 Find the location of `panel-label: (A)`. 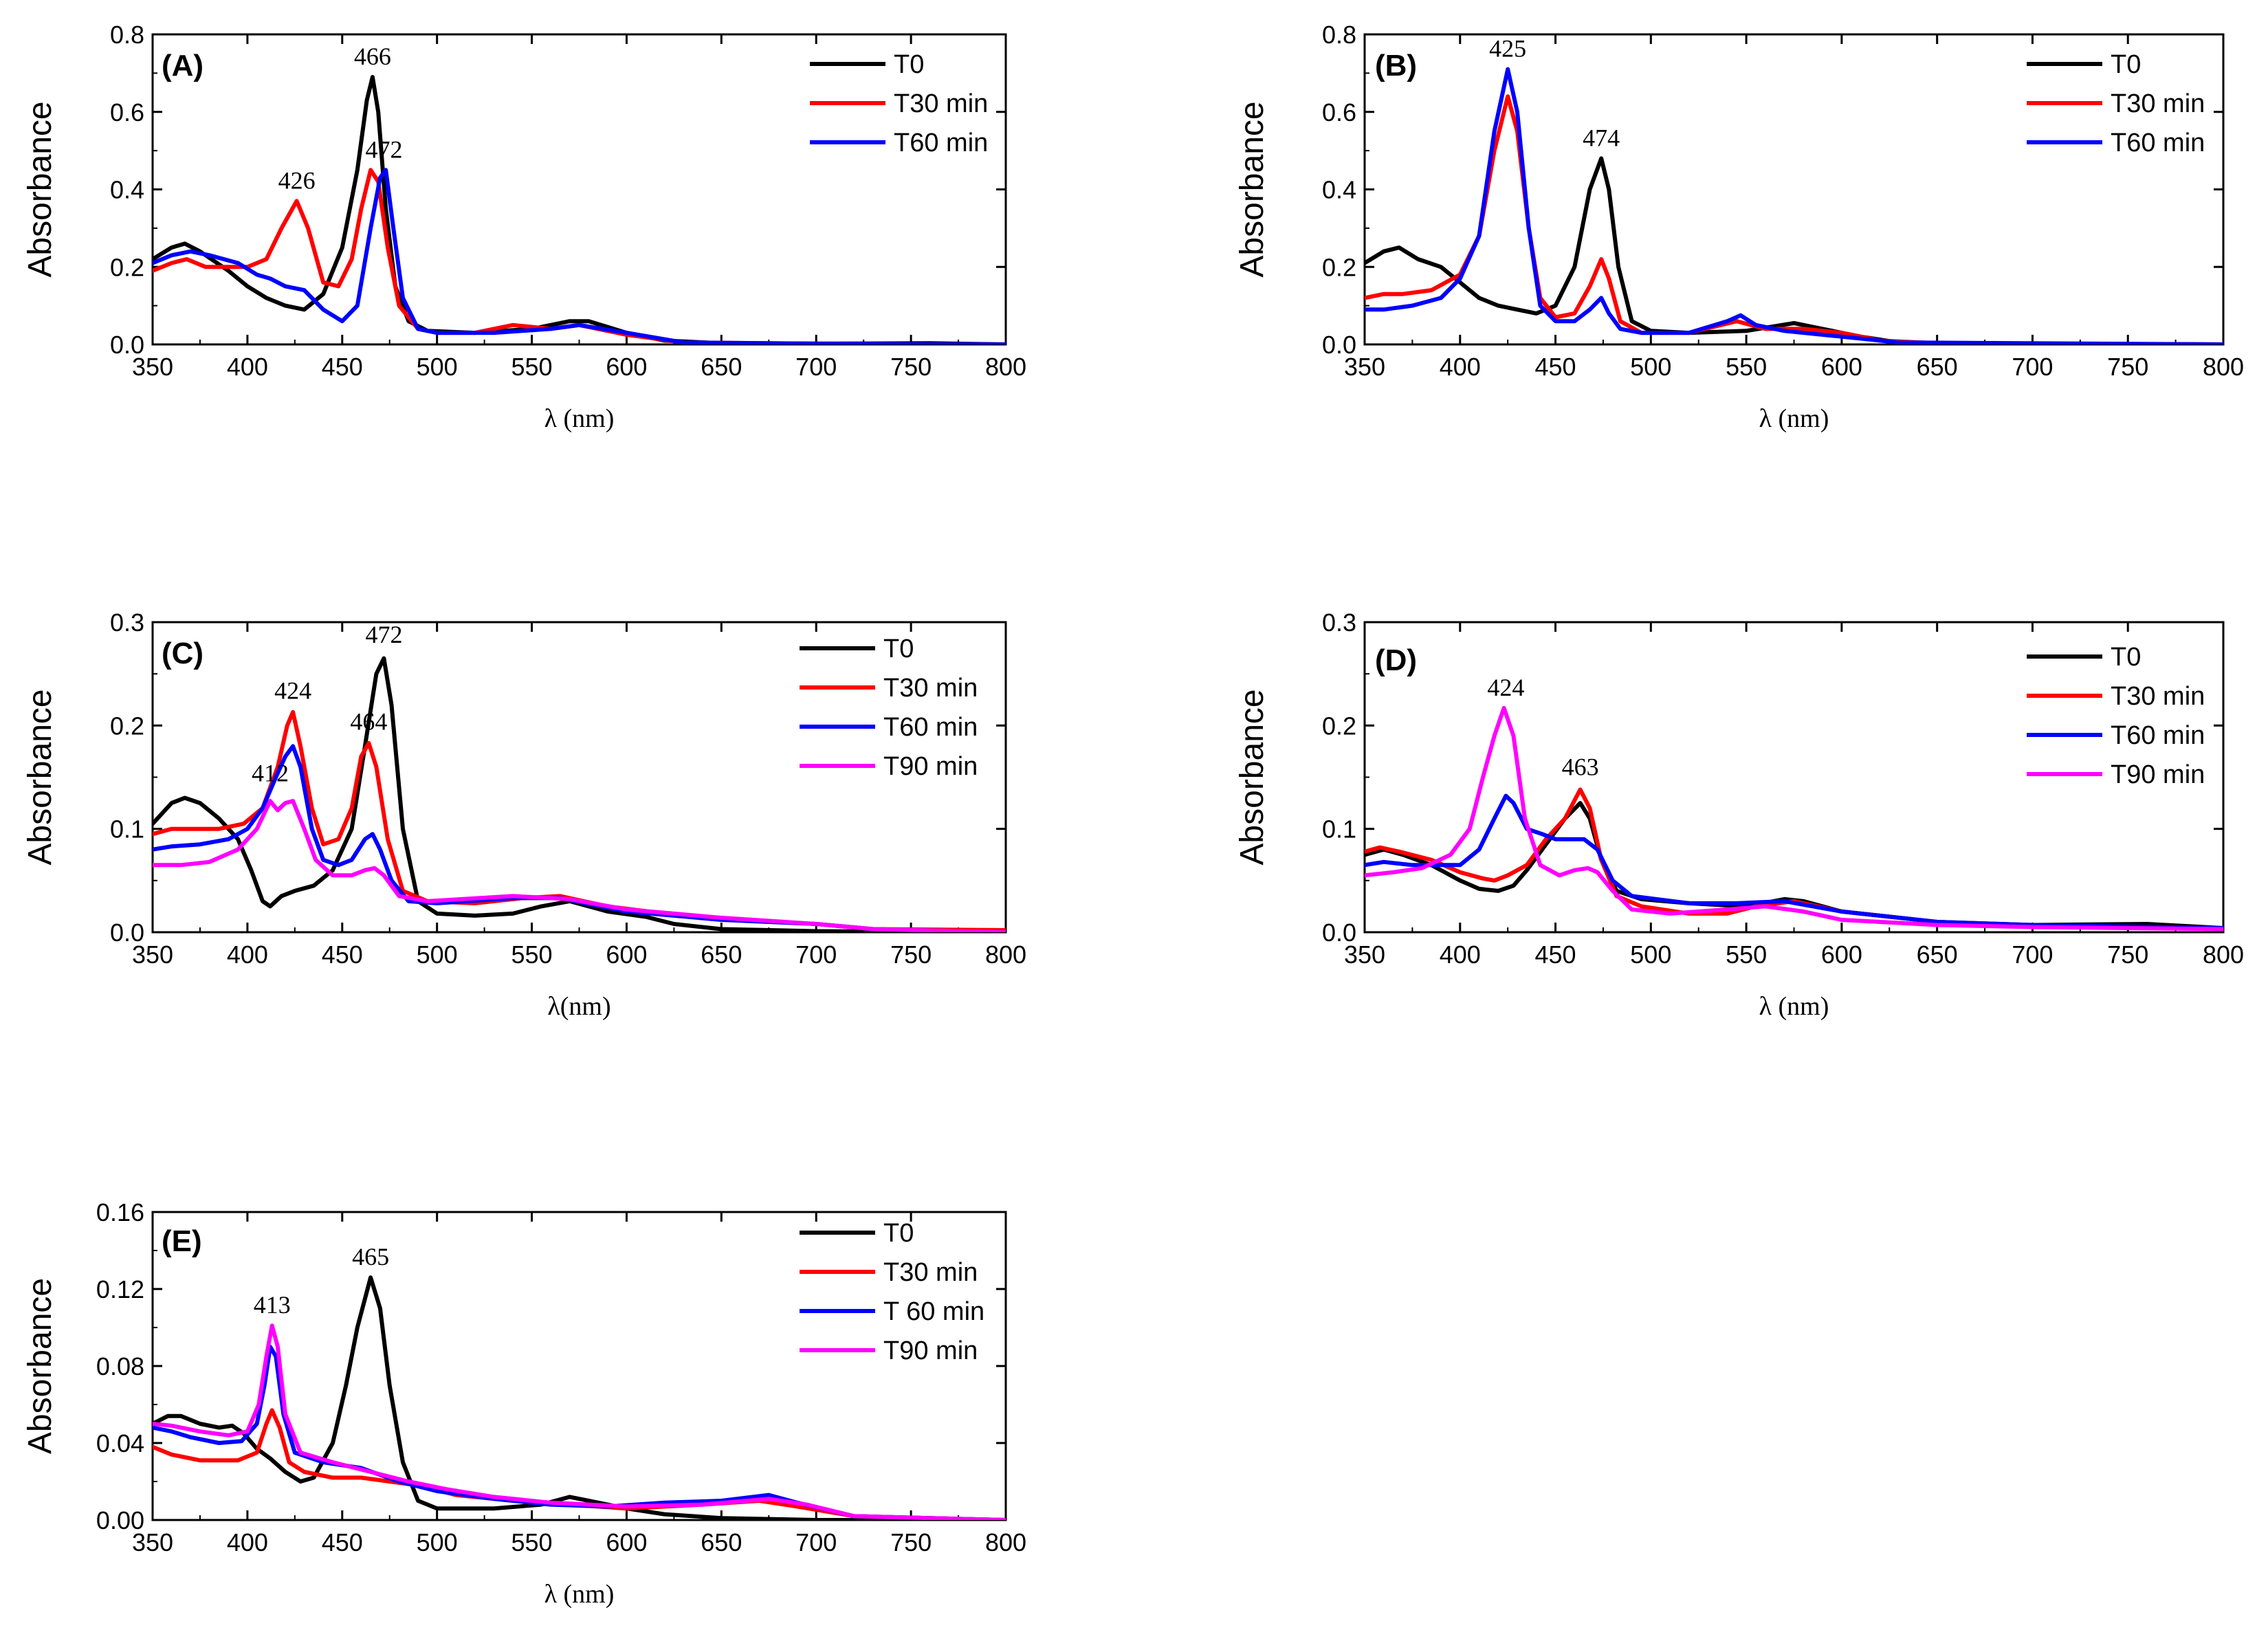

panel-label: (A) is located at coordinates (183, 65).